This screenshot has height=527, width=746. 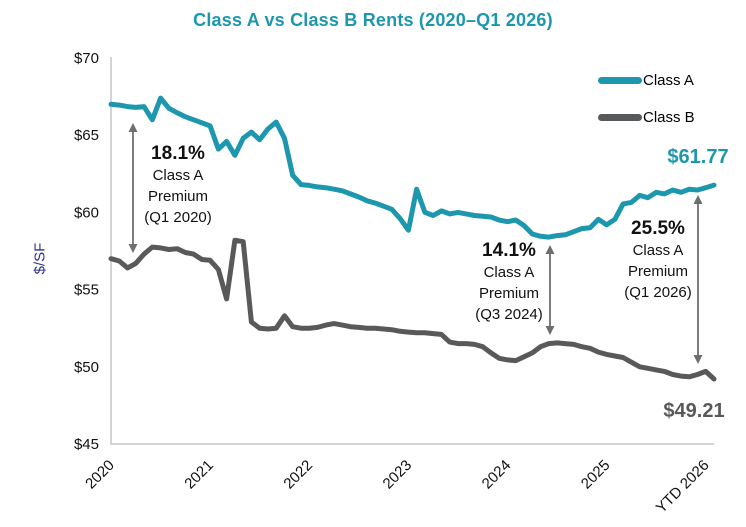 I want to click on x-tick-label: 2020, so click(x=100, y=475).